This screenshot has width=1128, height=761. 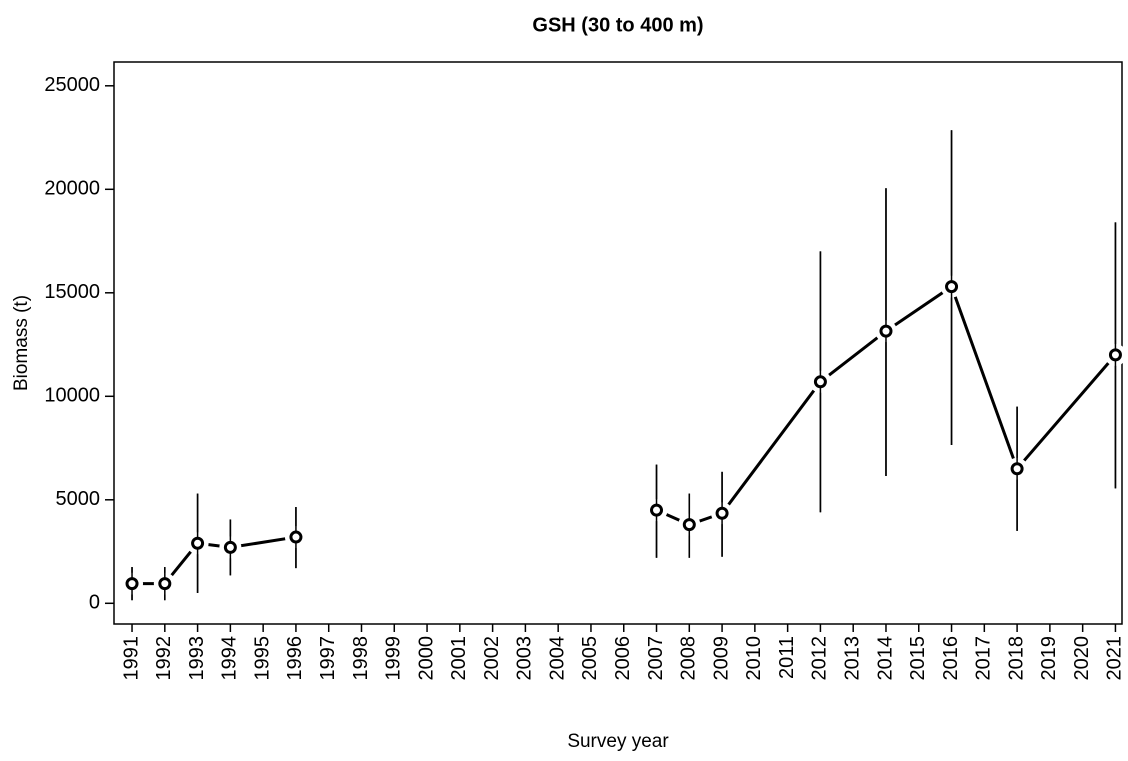 I want to click on x-tick-label: 2017, so click(x=984, y=658).